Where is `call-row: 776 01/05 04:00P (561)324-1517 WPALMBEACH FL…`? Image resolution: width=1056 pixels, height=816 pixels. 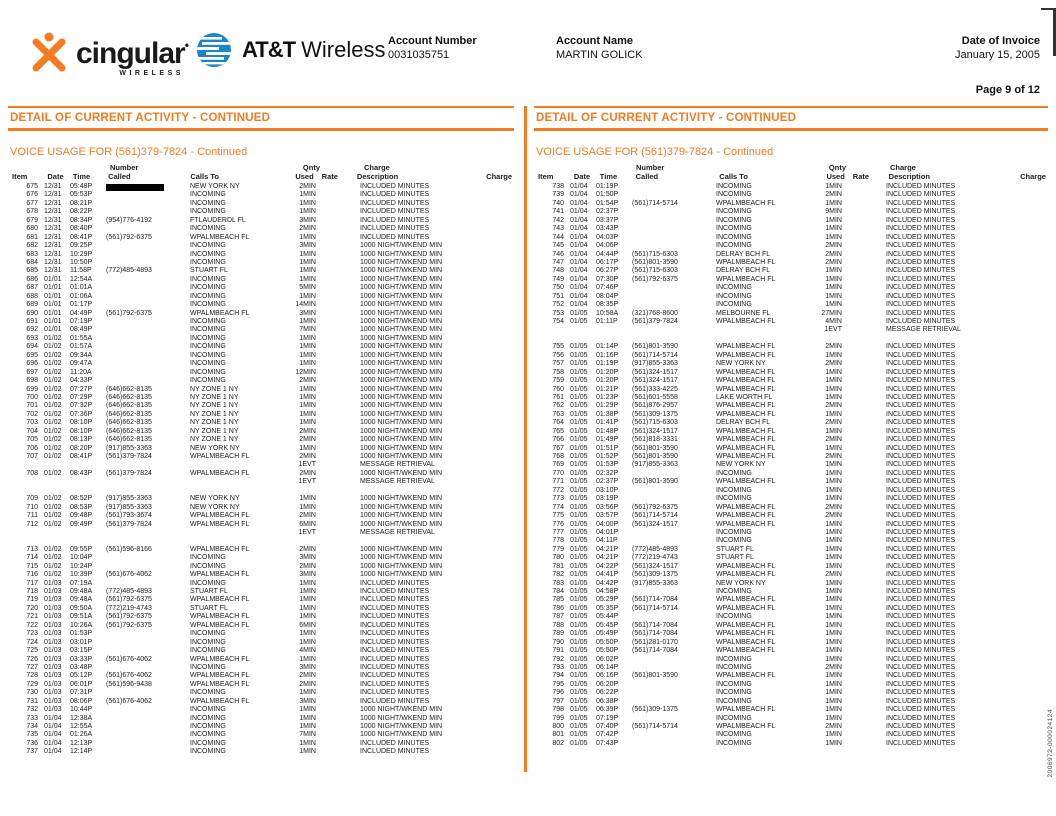 call-row: 776 01/05 04:00P (561)324-1517 WPALMBEACH FL… is located at coordinates (754, 524).